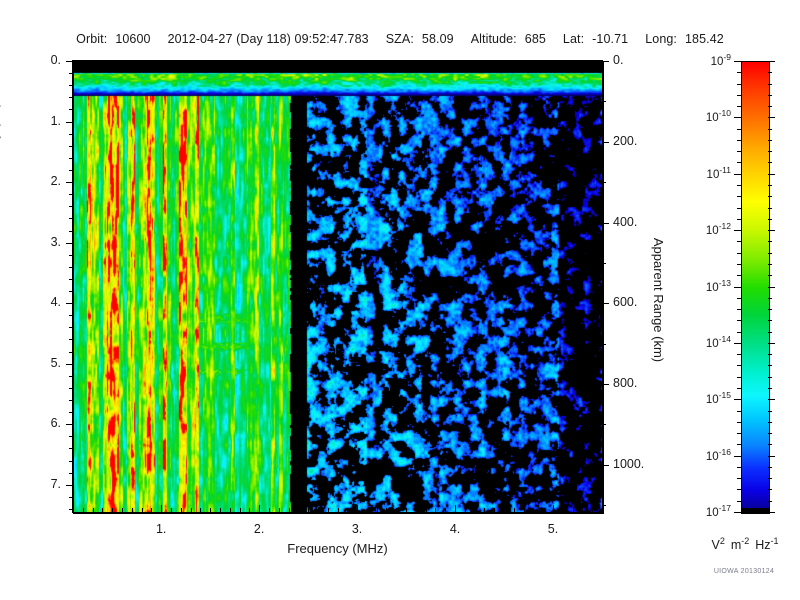 This screenshot has height=600, width=800. Describe the element at coordinates (357, 529) in the screenshot. I see `x-axis-tick-label: 3.` at that location.